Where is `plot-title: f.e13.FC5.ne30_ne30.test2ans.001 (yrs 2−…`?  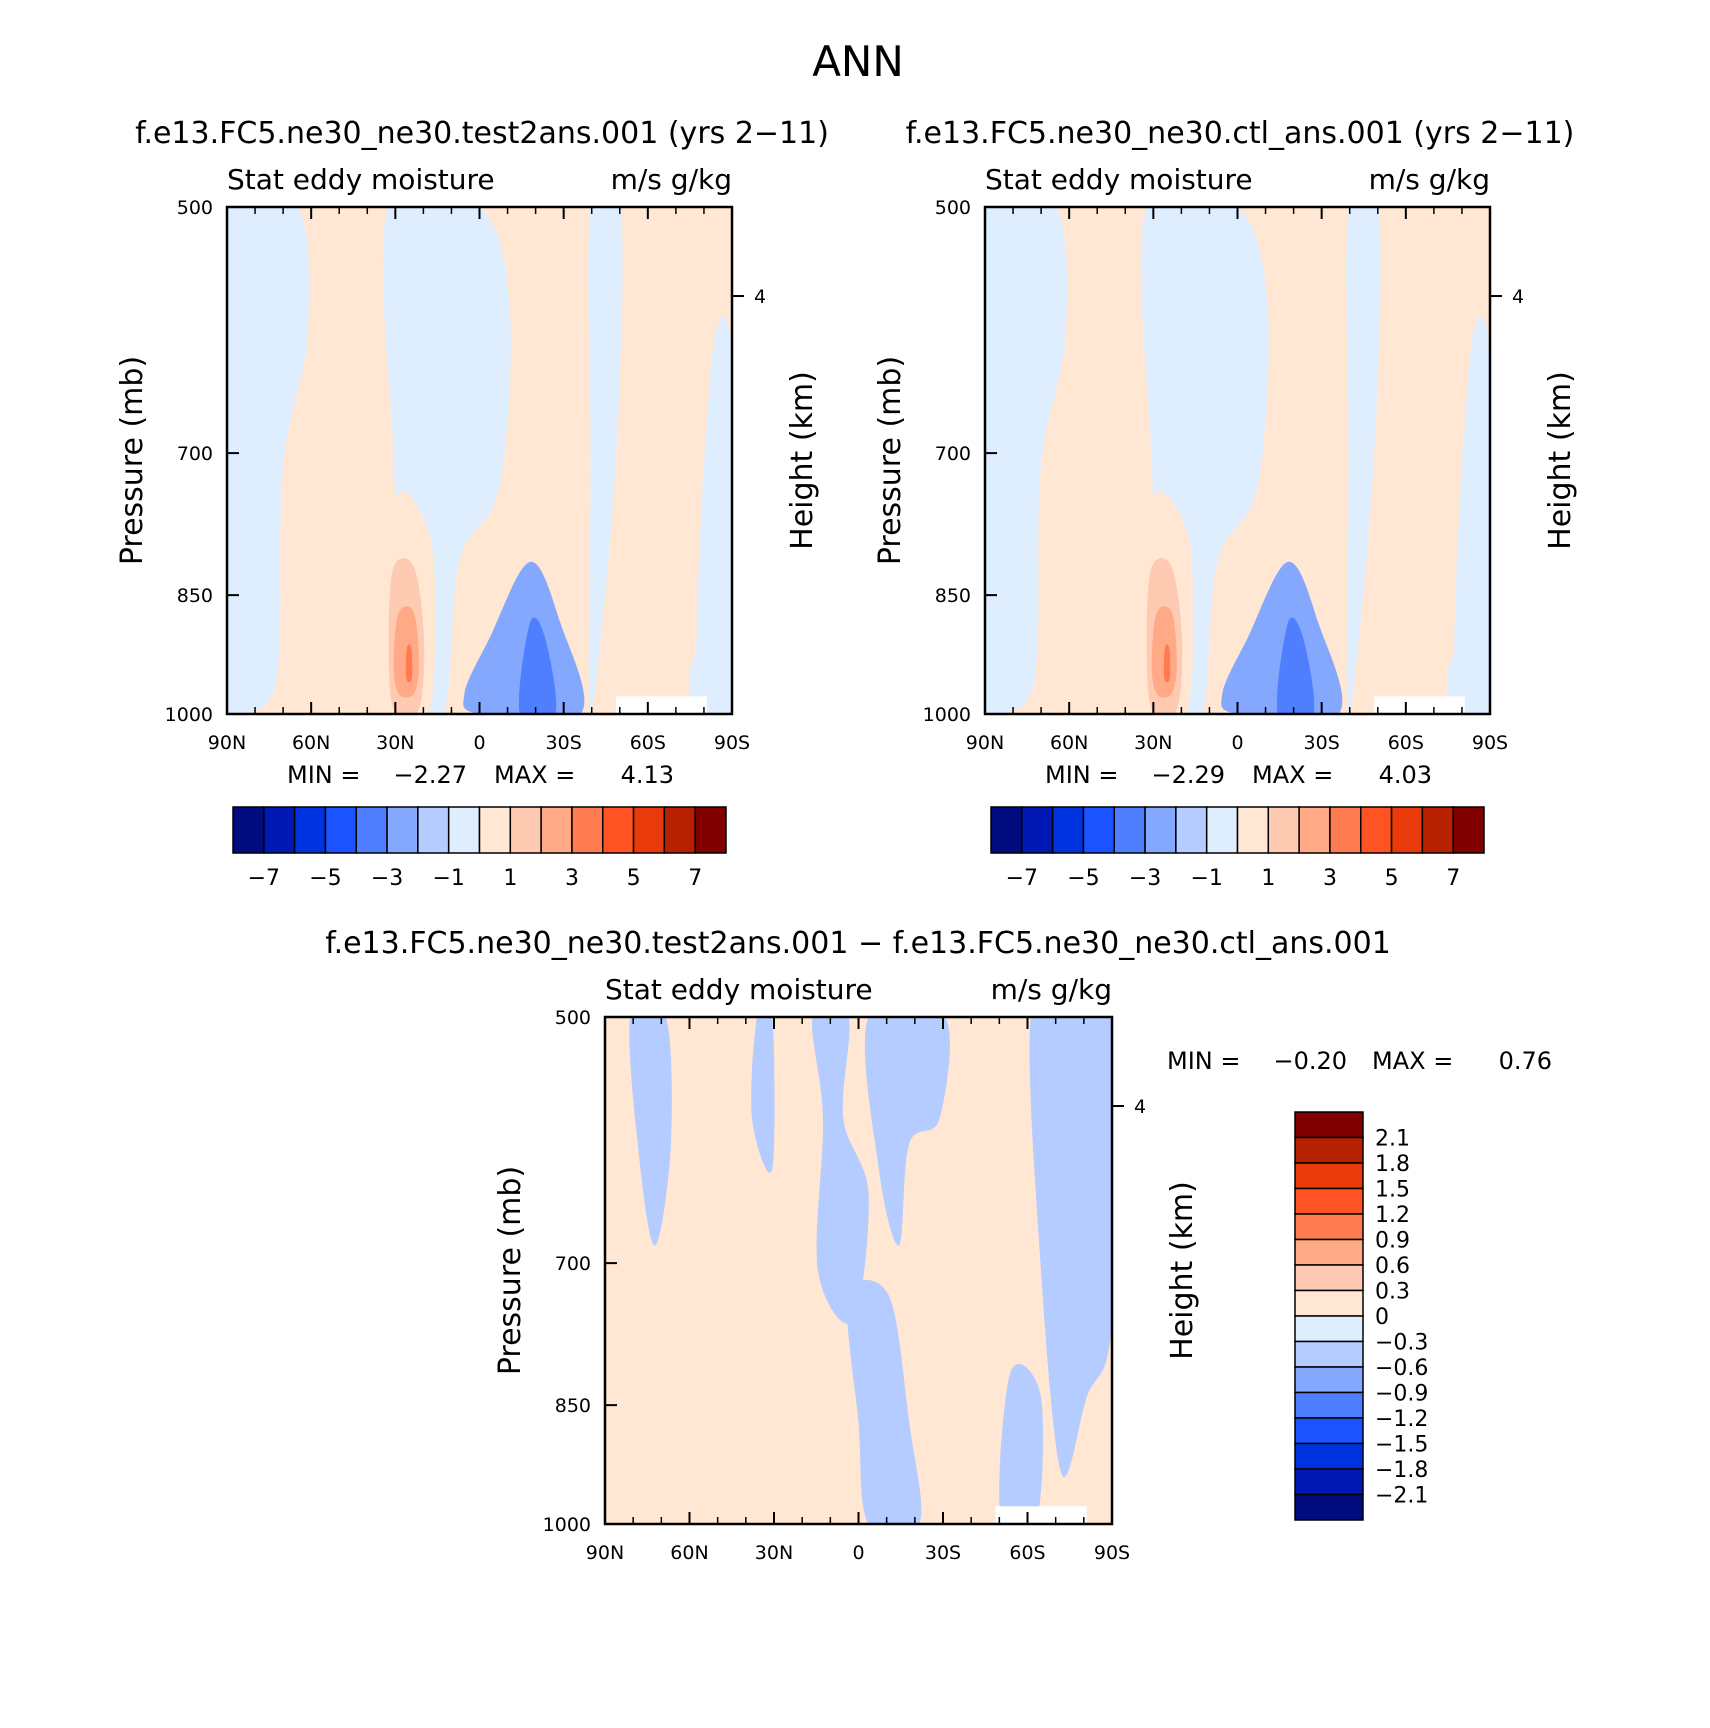
plot-title: f.e13.FC5.ne30_ne30.test2ans.001 (yrs 2−… is located at coordinates (482, 133).